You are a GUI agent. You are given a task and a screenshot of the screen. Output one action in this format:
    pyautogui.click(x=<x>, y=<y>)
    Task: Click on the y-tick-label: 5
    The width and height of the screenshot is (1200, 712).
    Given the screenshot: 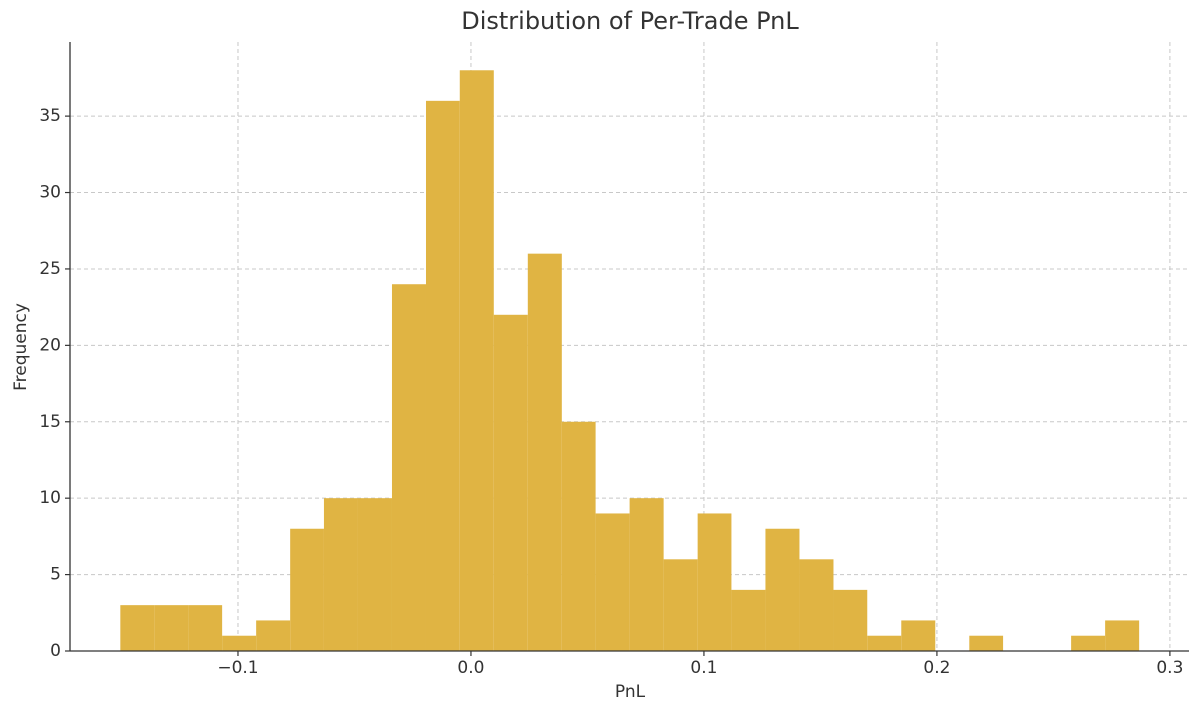 What is the action you would take?
    pyautogui.click(x=55, y=575)
    